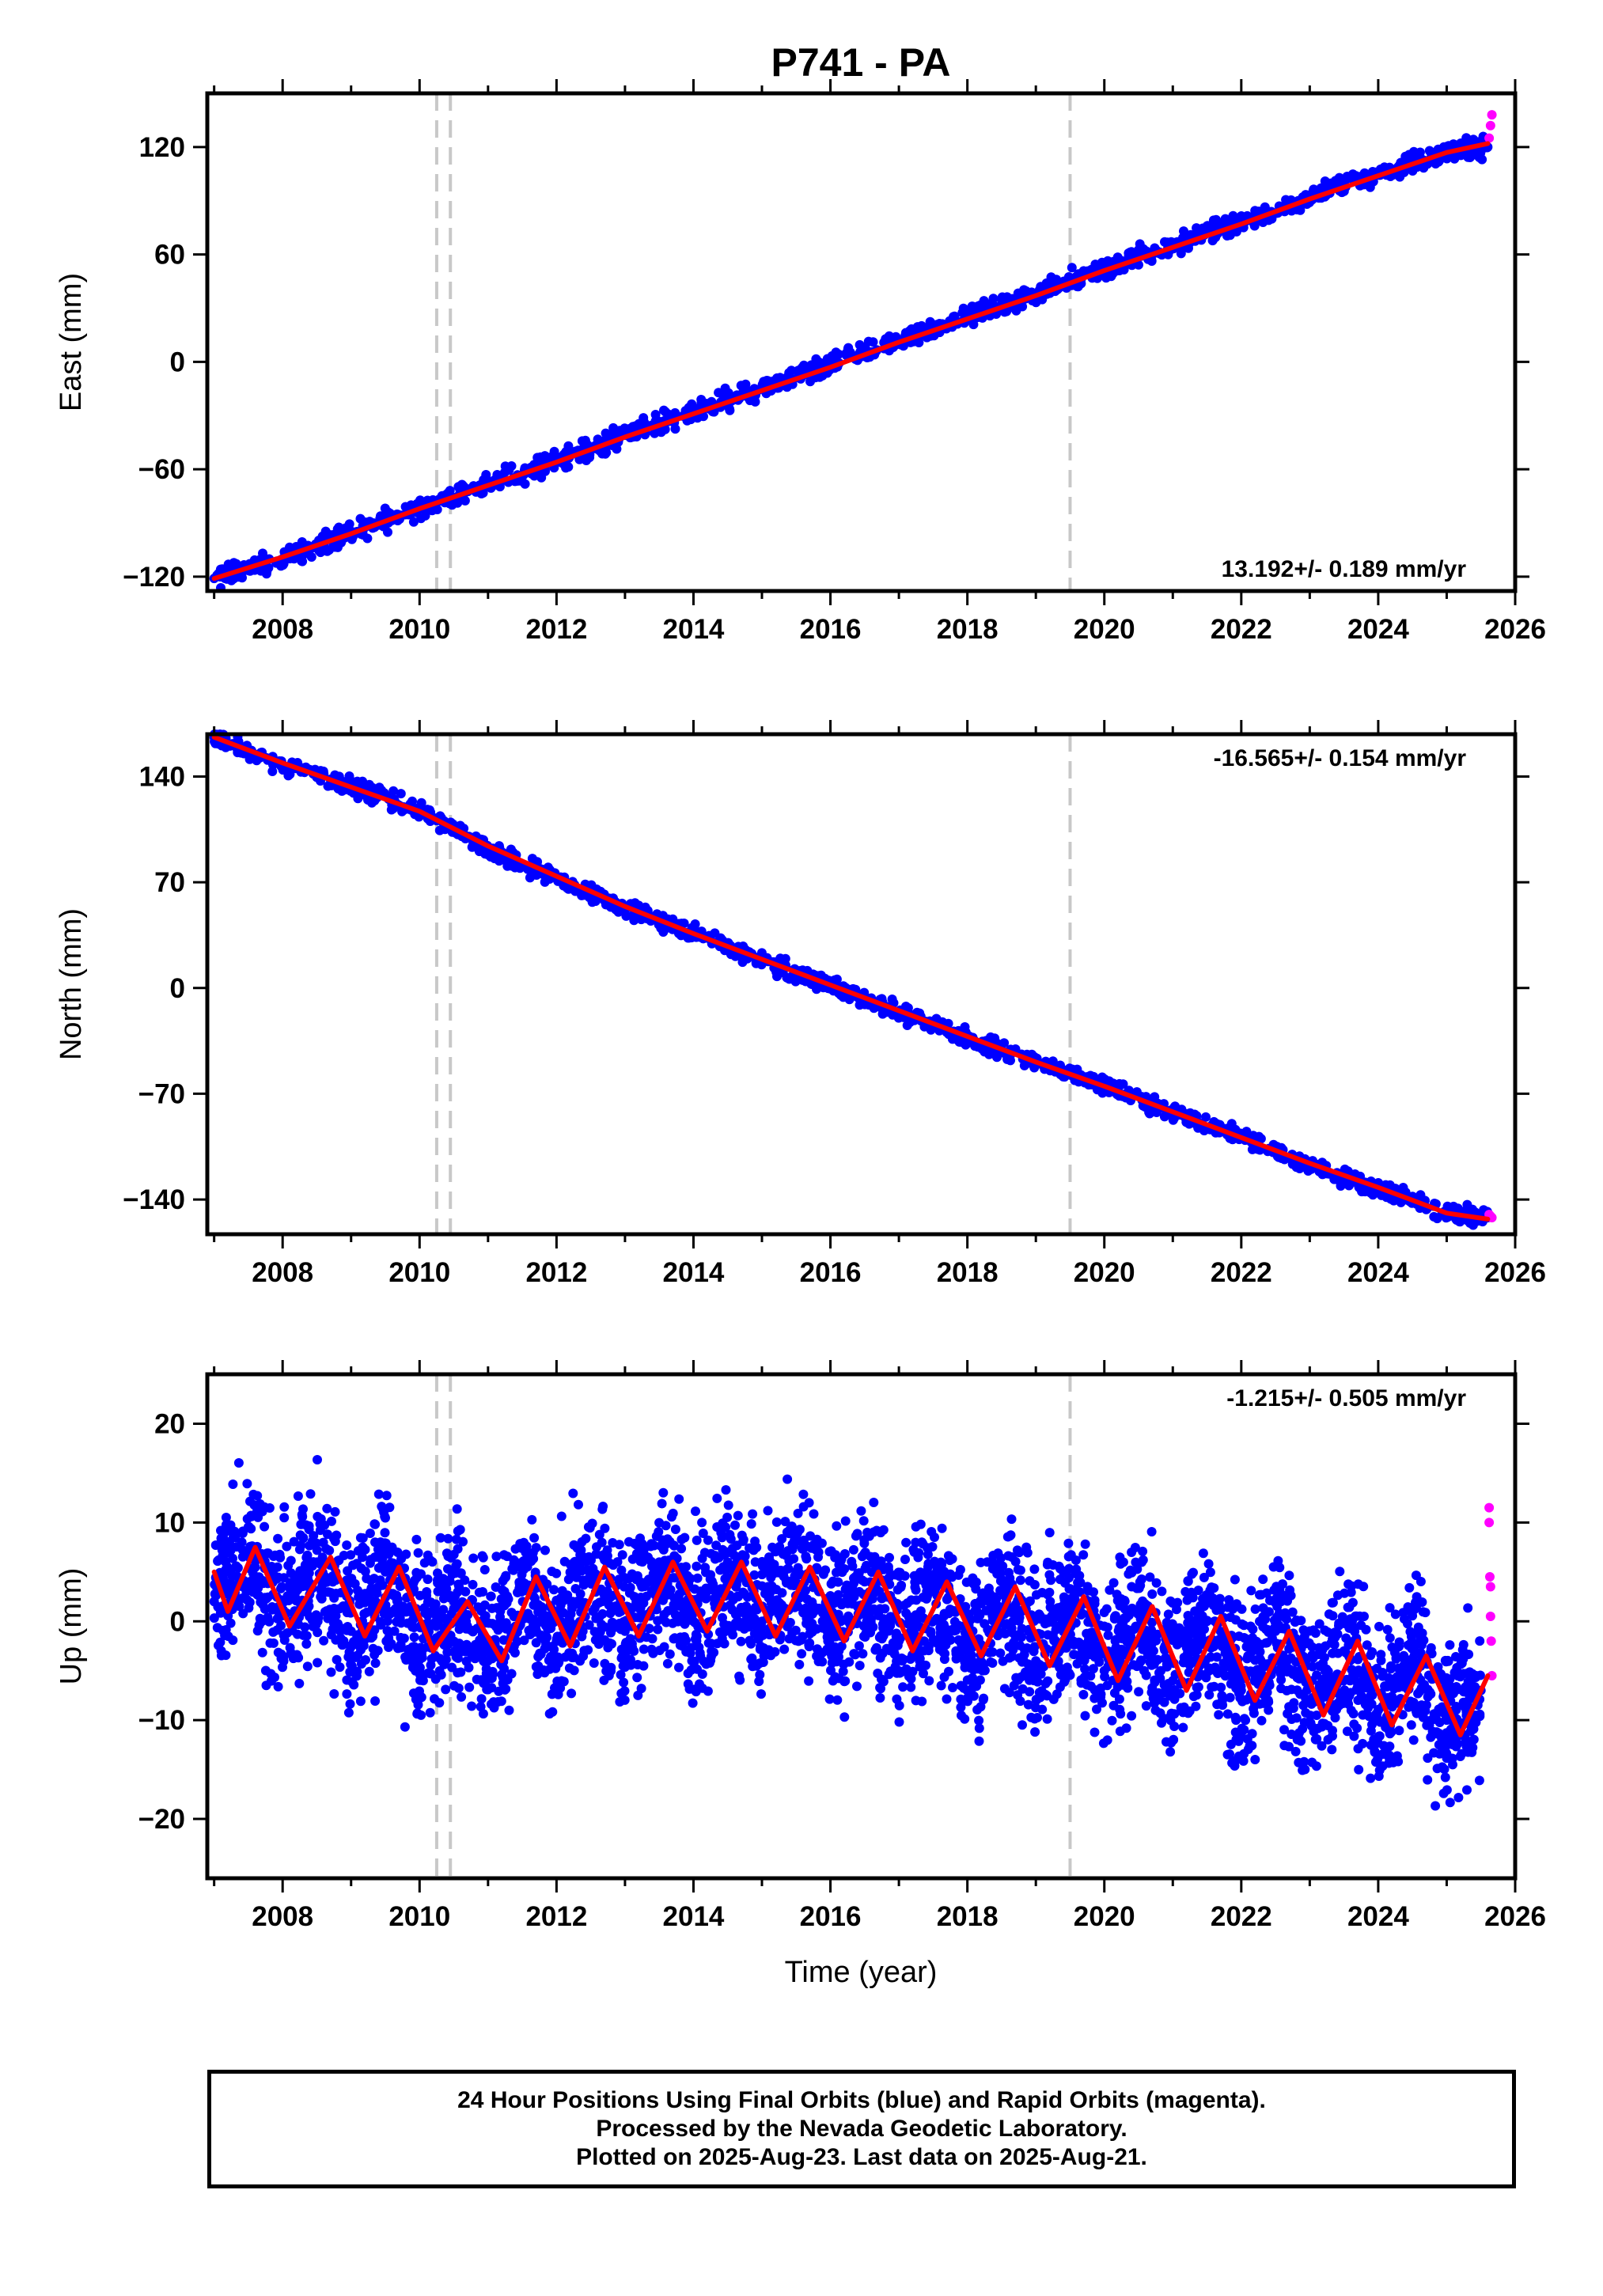 This screenshot has width=1603, height=2296. Describe the element at coordinates (154, 1199) in the screenshot. I see `y-tick-label: −140` at that location.